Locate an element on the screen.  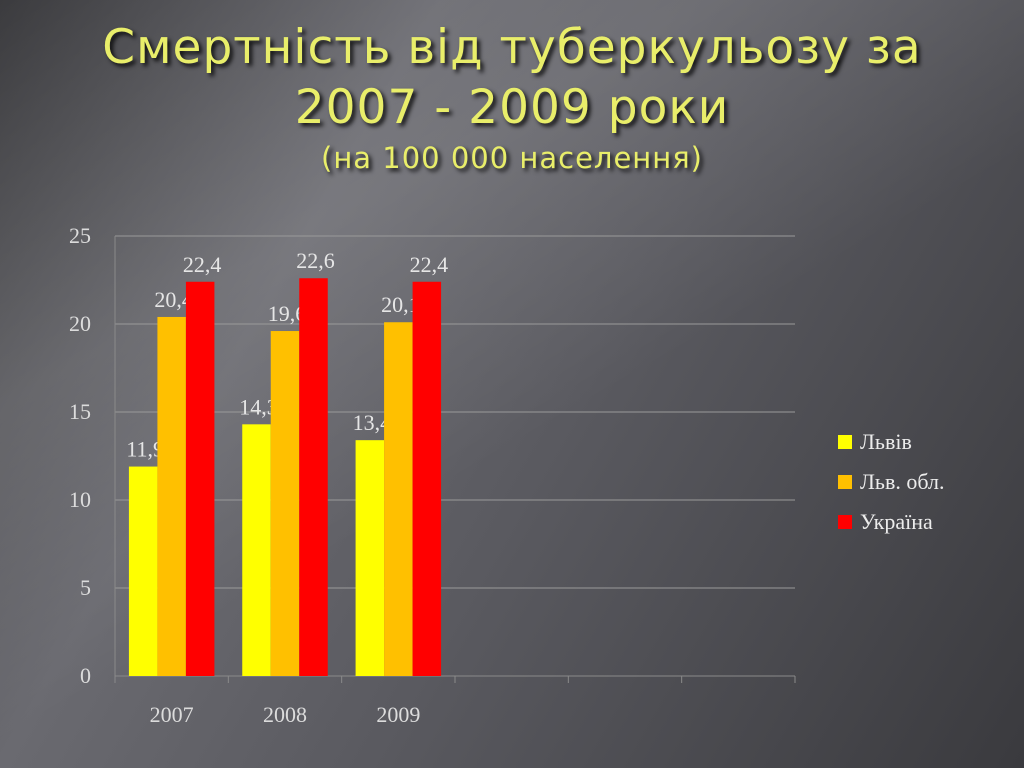
legend-item-ukraine: Україна is located at coordinates (891, 522).